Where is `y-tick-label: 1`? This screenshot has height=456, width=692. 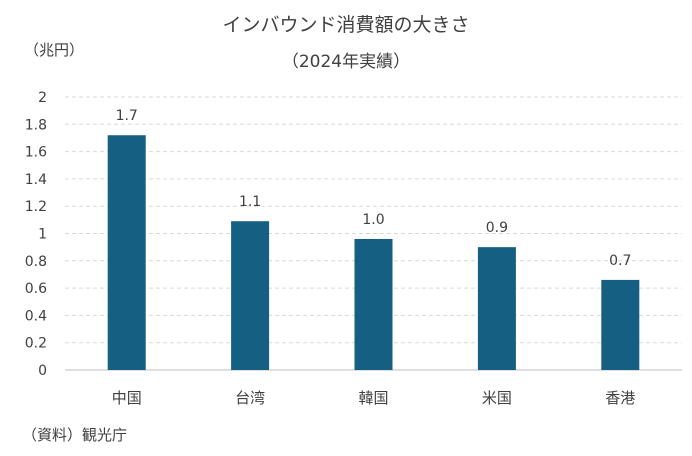 y-tick-label: 1 is located at coordinates (42, 235).